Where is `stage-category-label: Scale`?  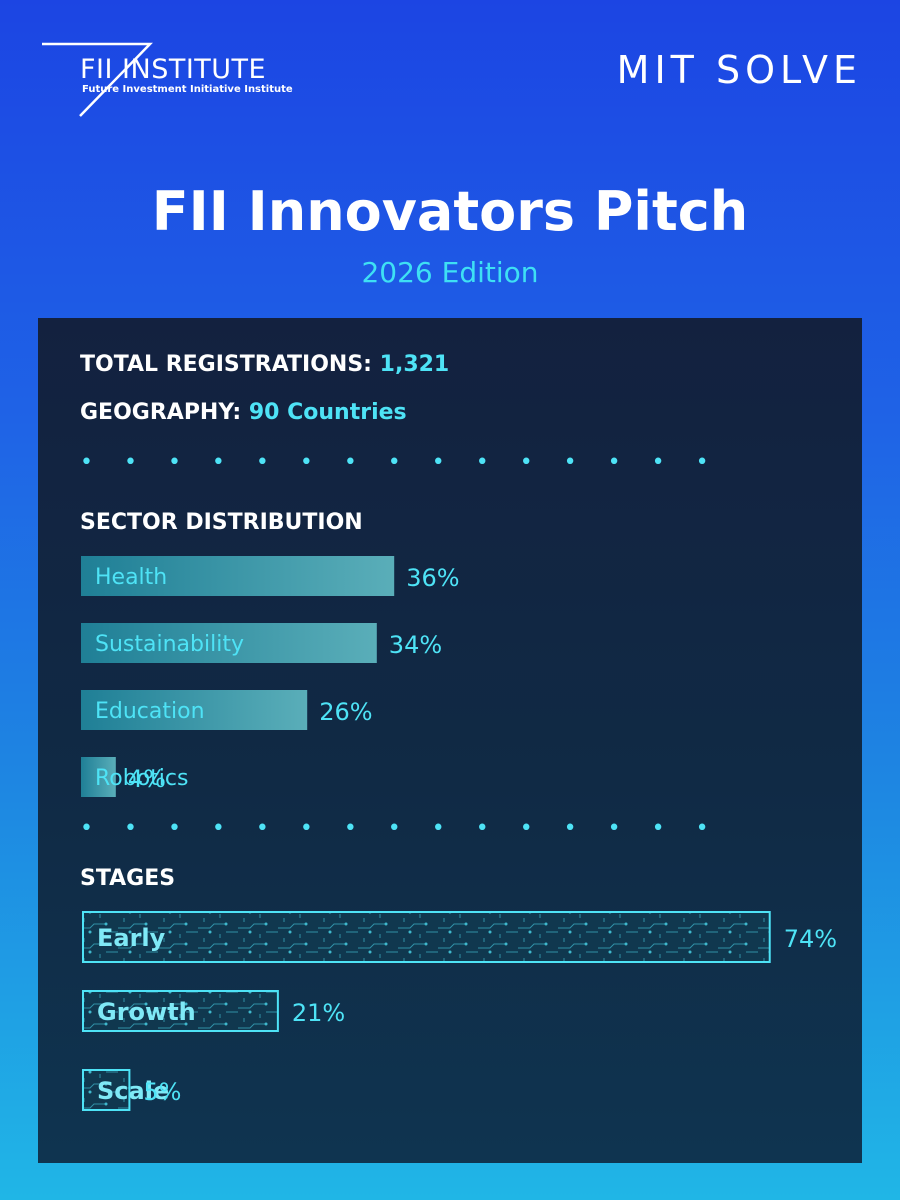 stage-category-label: Scale is located at coordinates (133, 1091).